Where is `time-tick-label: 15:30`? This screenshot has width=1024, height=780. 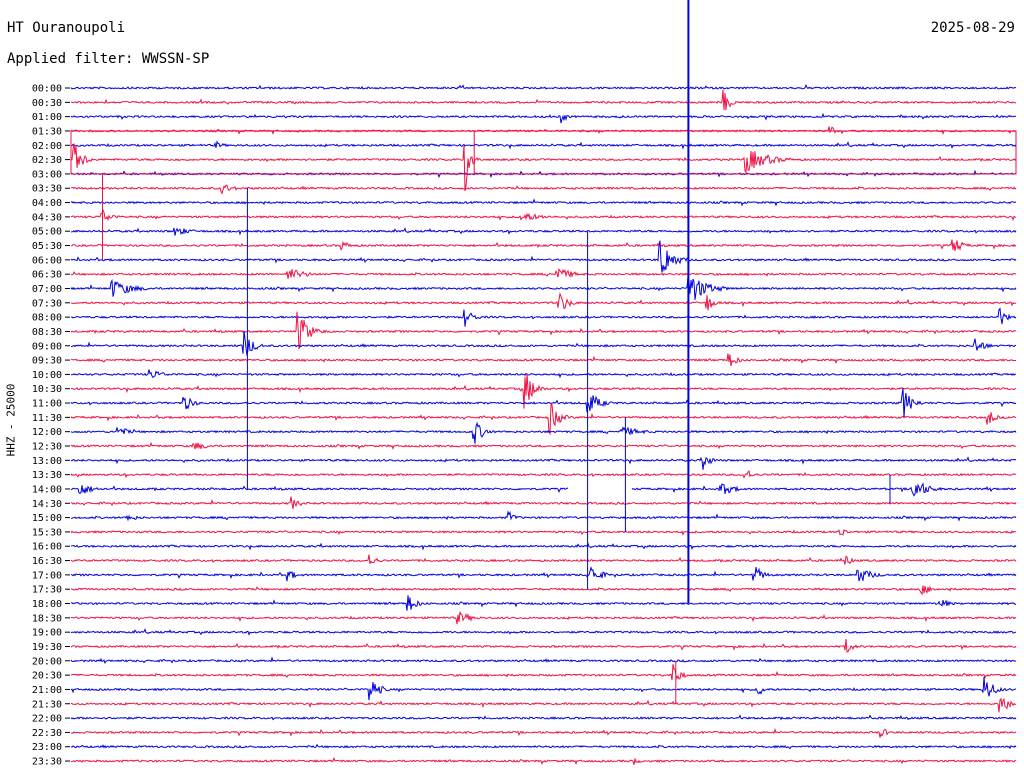
time-tick-label: 15:30 is located at coordinates (47, 532).